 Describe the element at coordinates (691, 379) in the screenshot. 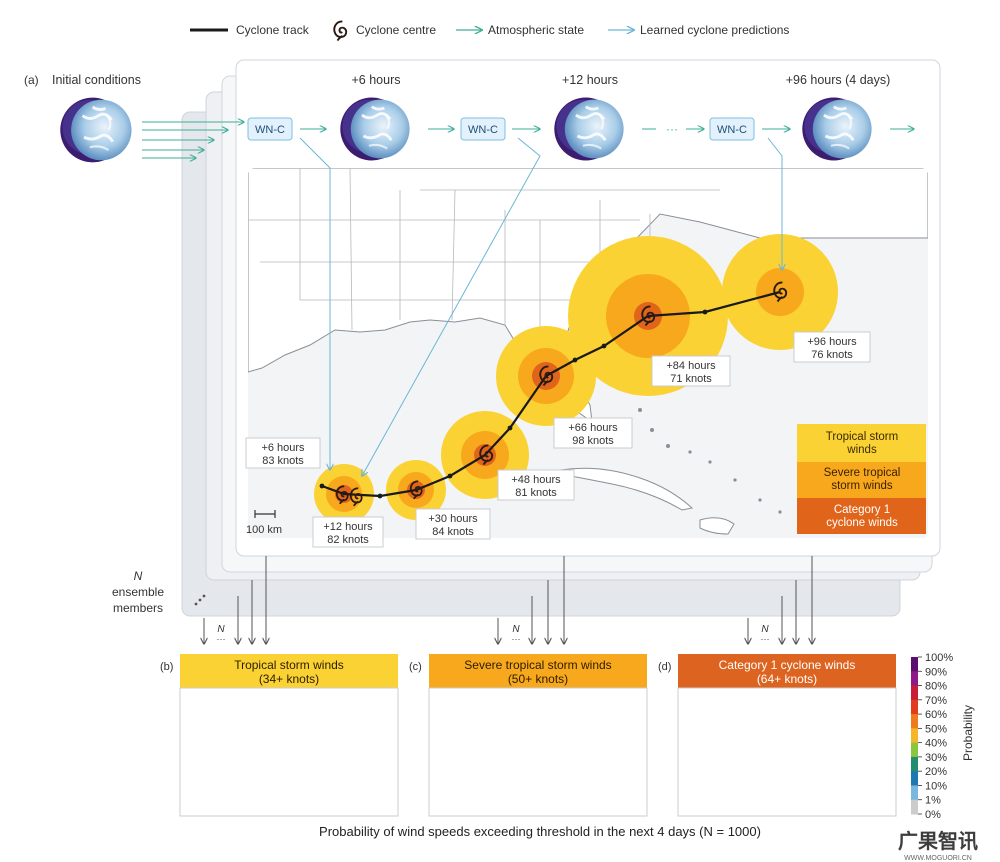

I see `track-label-84h-speed: 71 knots` at that location.